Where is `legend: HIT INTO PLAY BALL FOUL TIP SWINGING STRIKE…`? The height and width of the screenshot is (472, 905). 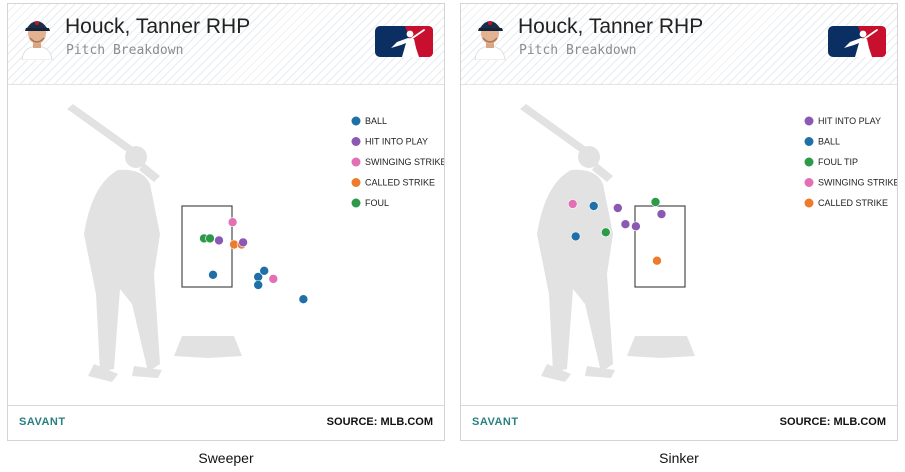 legend: HIT INTO PLAY BALL FOUL TIP SWINGING STRIKE… is located at coordinates (850, 162).